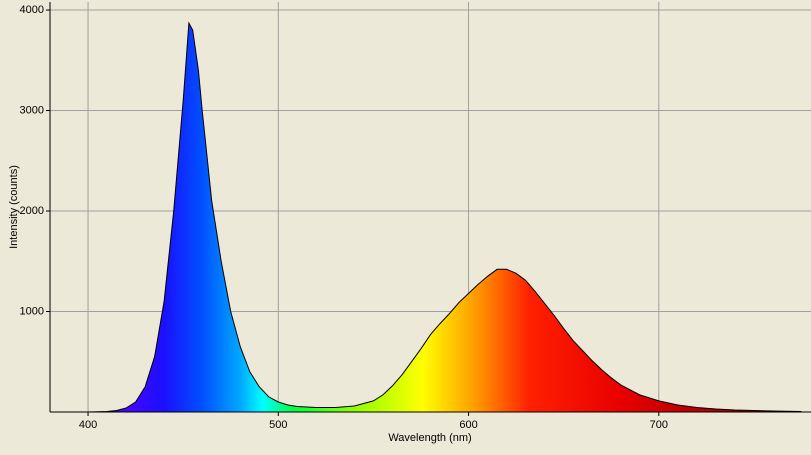  Describe the element at coordinates (659, 425) in the screenshot. I see `x-tick-label: 700` at that location.